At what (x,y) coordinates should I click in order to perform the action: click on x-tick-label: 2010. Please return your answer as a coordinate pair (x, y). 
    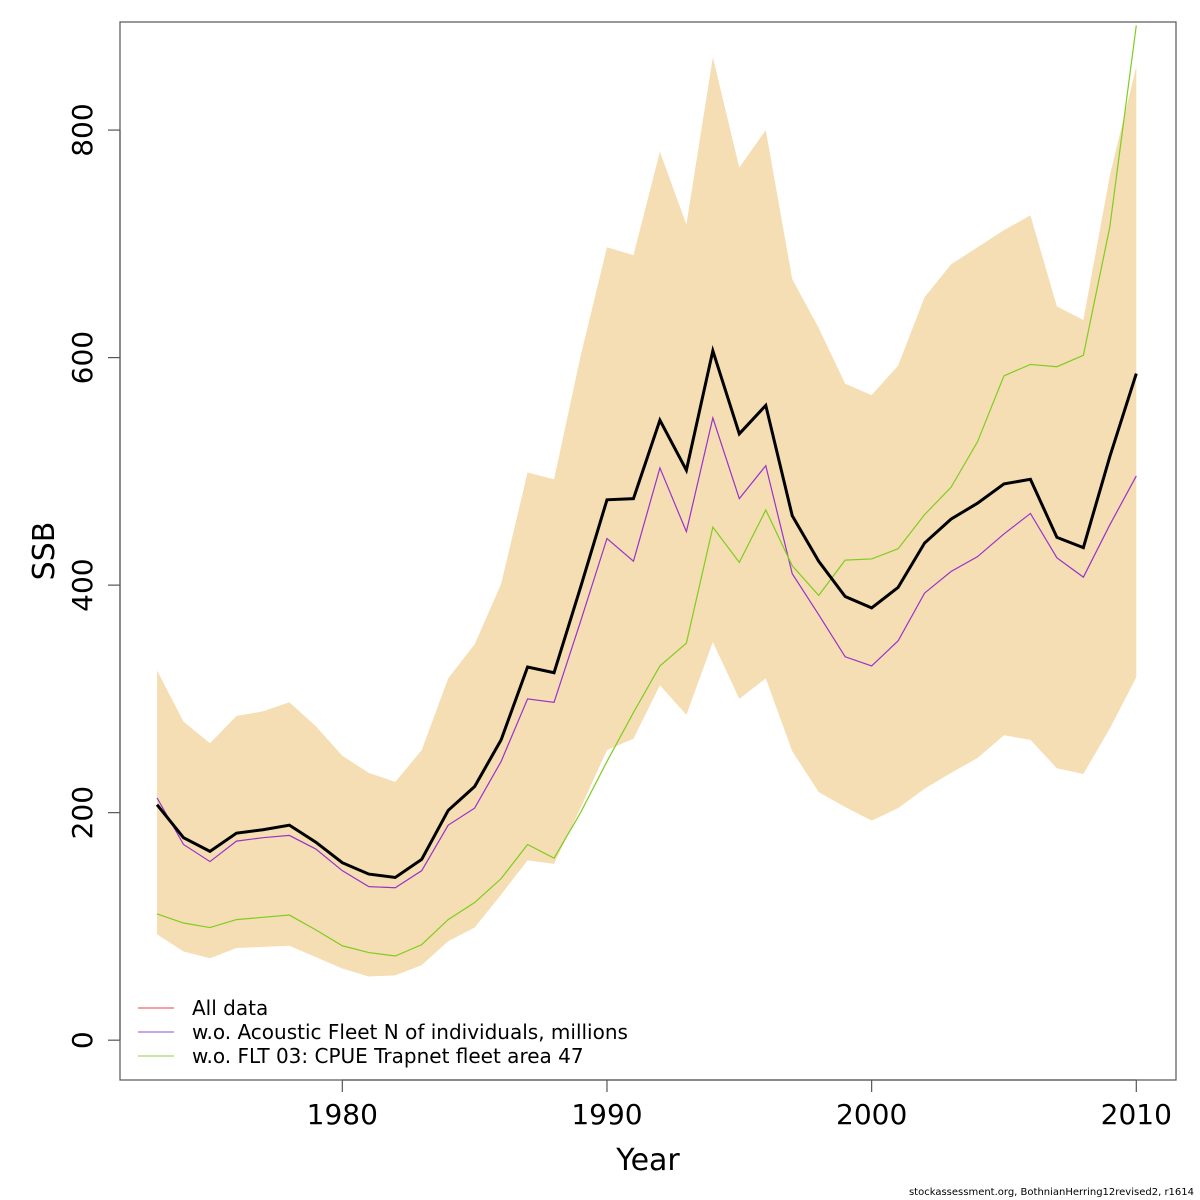
    Looking at the image, I should click on (1136, 1114).